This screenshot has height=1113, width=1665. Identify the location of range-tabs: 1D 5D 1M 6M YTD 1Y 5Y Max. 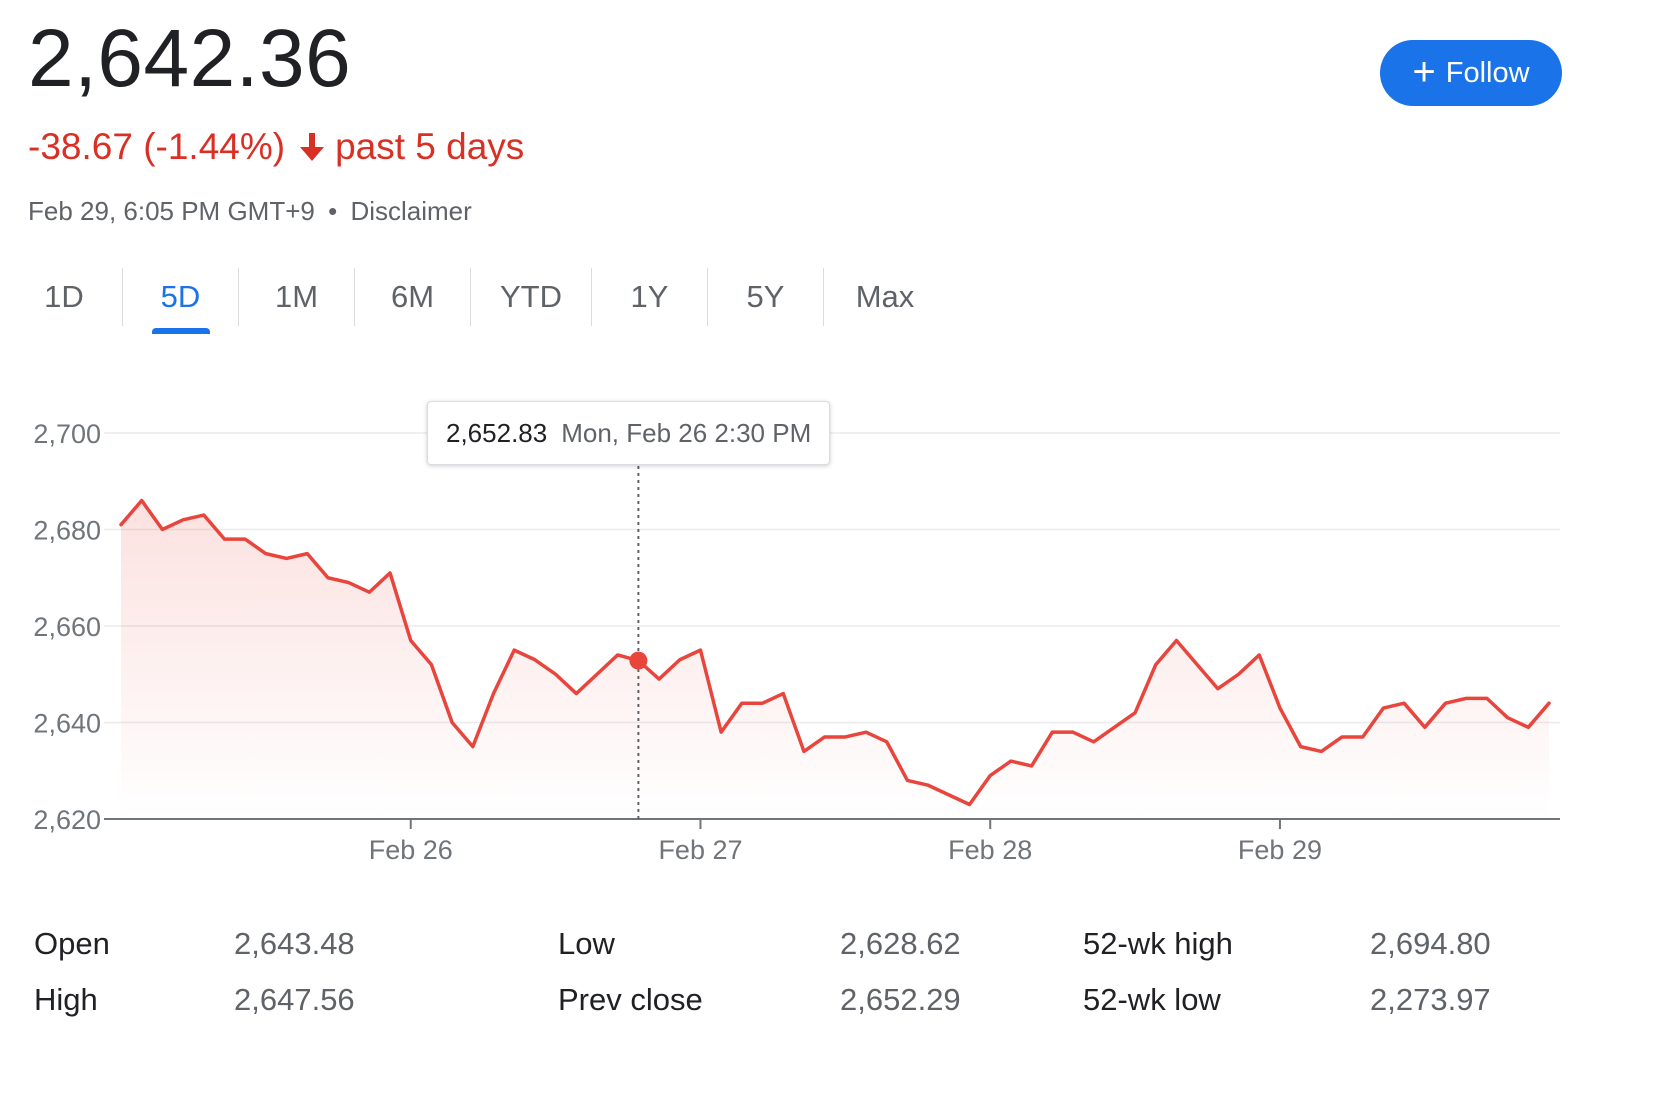
(476, 303).